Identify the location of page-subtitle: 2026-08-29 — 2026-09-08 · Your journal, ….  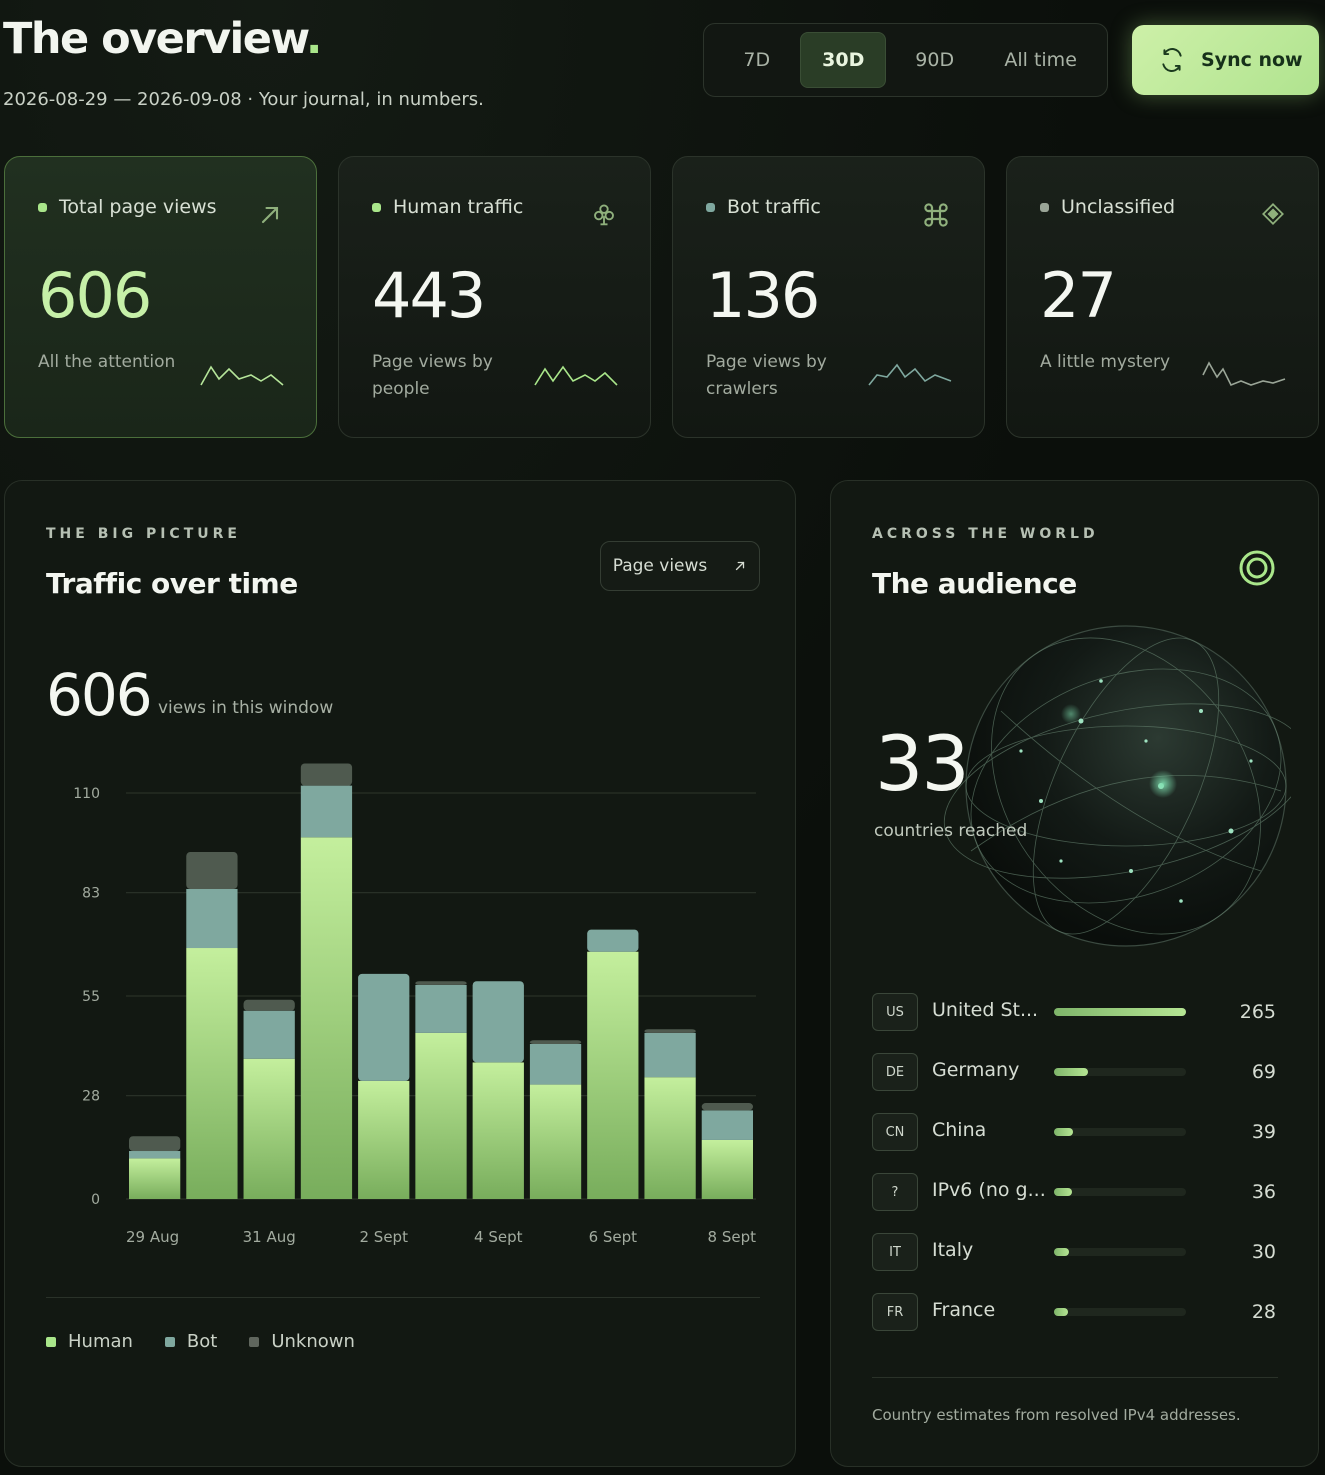
(243, 99).